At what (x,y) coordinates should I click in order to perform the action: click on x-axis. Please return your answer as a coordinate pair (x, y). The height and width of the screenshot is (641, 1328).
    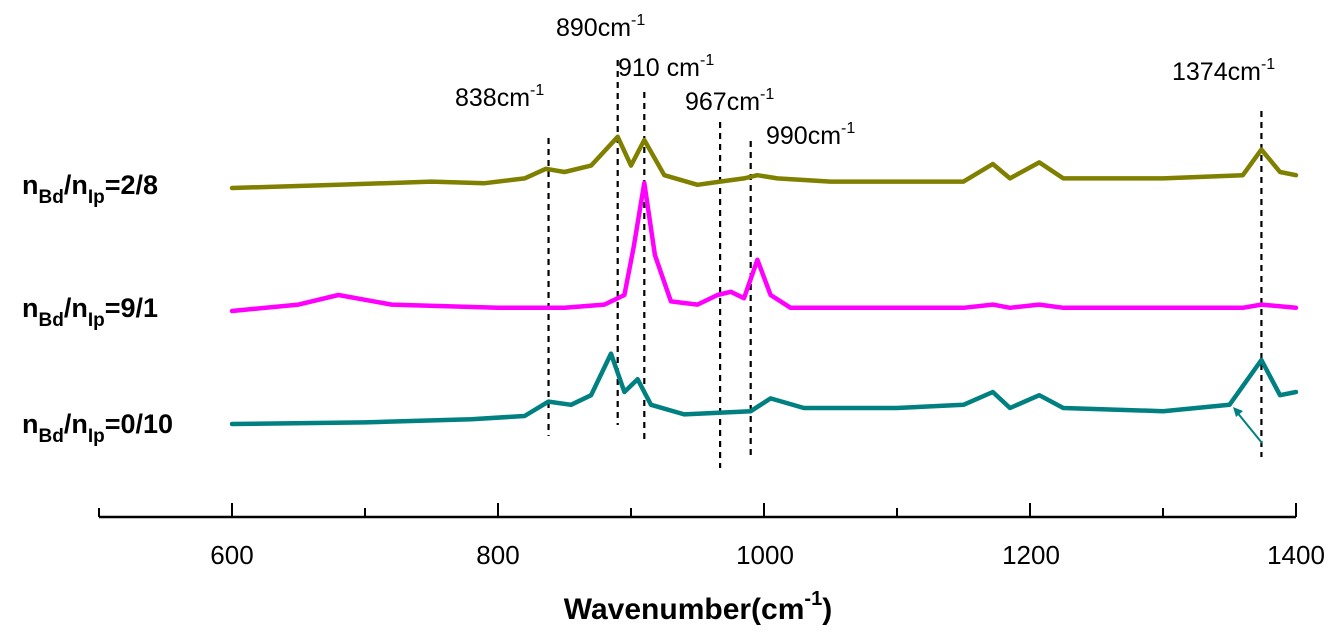
    Looking at the image, I should click on (697, 511).